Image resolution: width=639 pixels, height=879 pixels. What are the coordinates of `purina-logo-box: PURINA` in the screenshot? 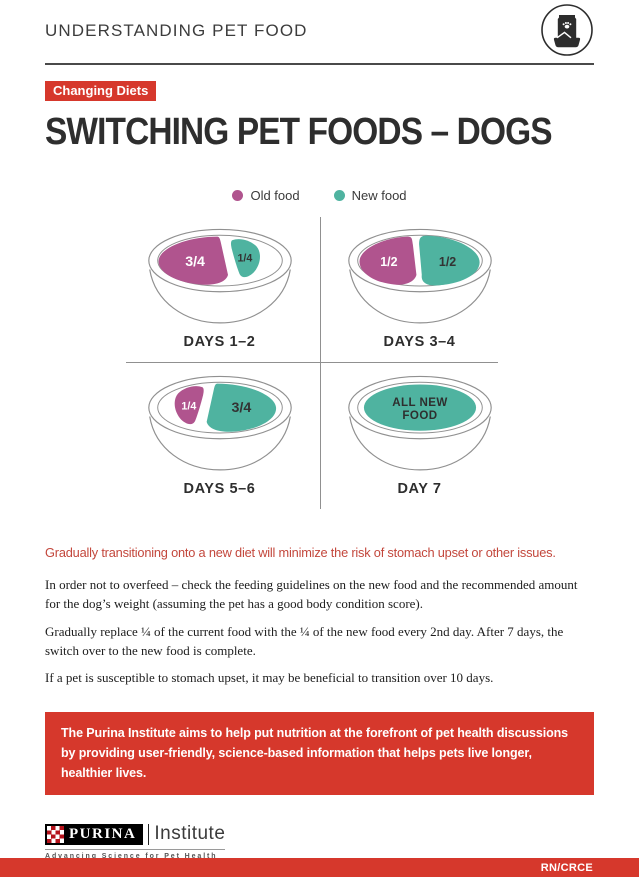 It's located at (94, 834).